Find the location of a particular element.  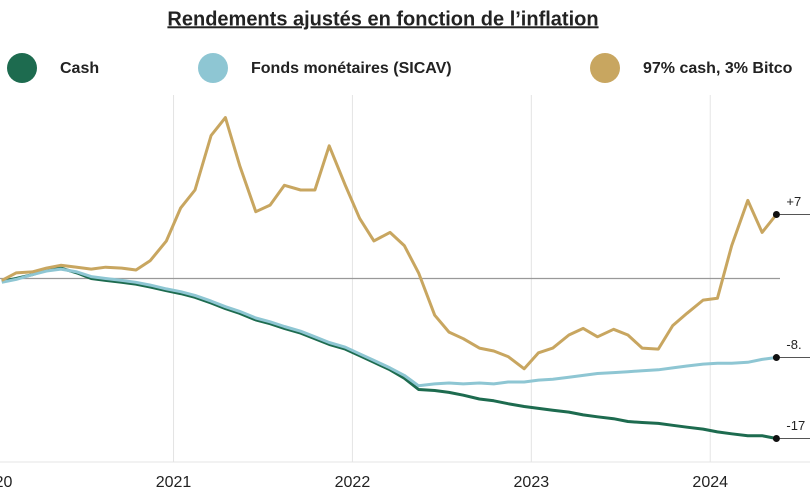

end-label: -8. is located at coordinates (793, 344).